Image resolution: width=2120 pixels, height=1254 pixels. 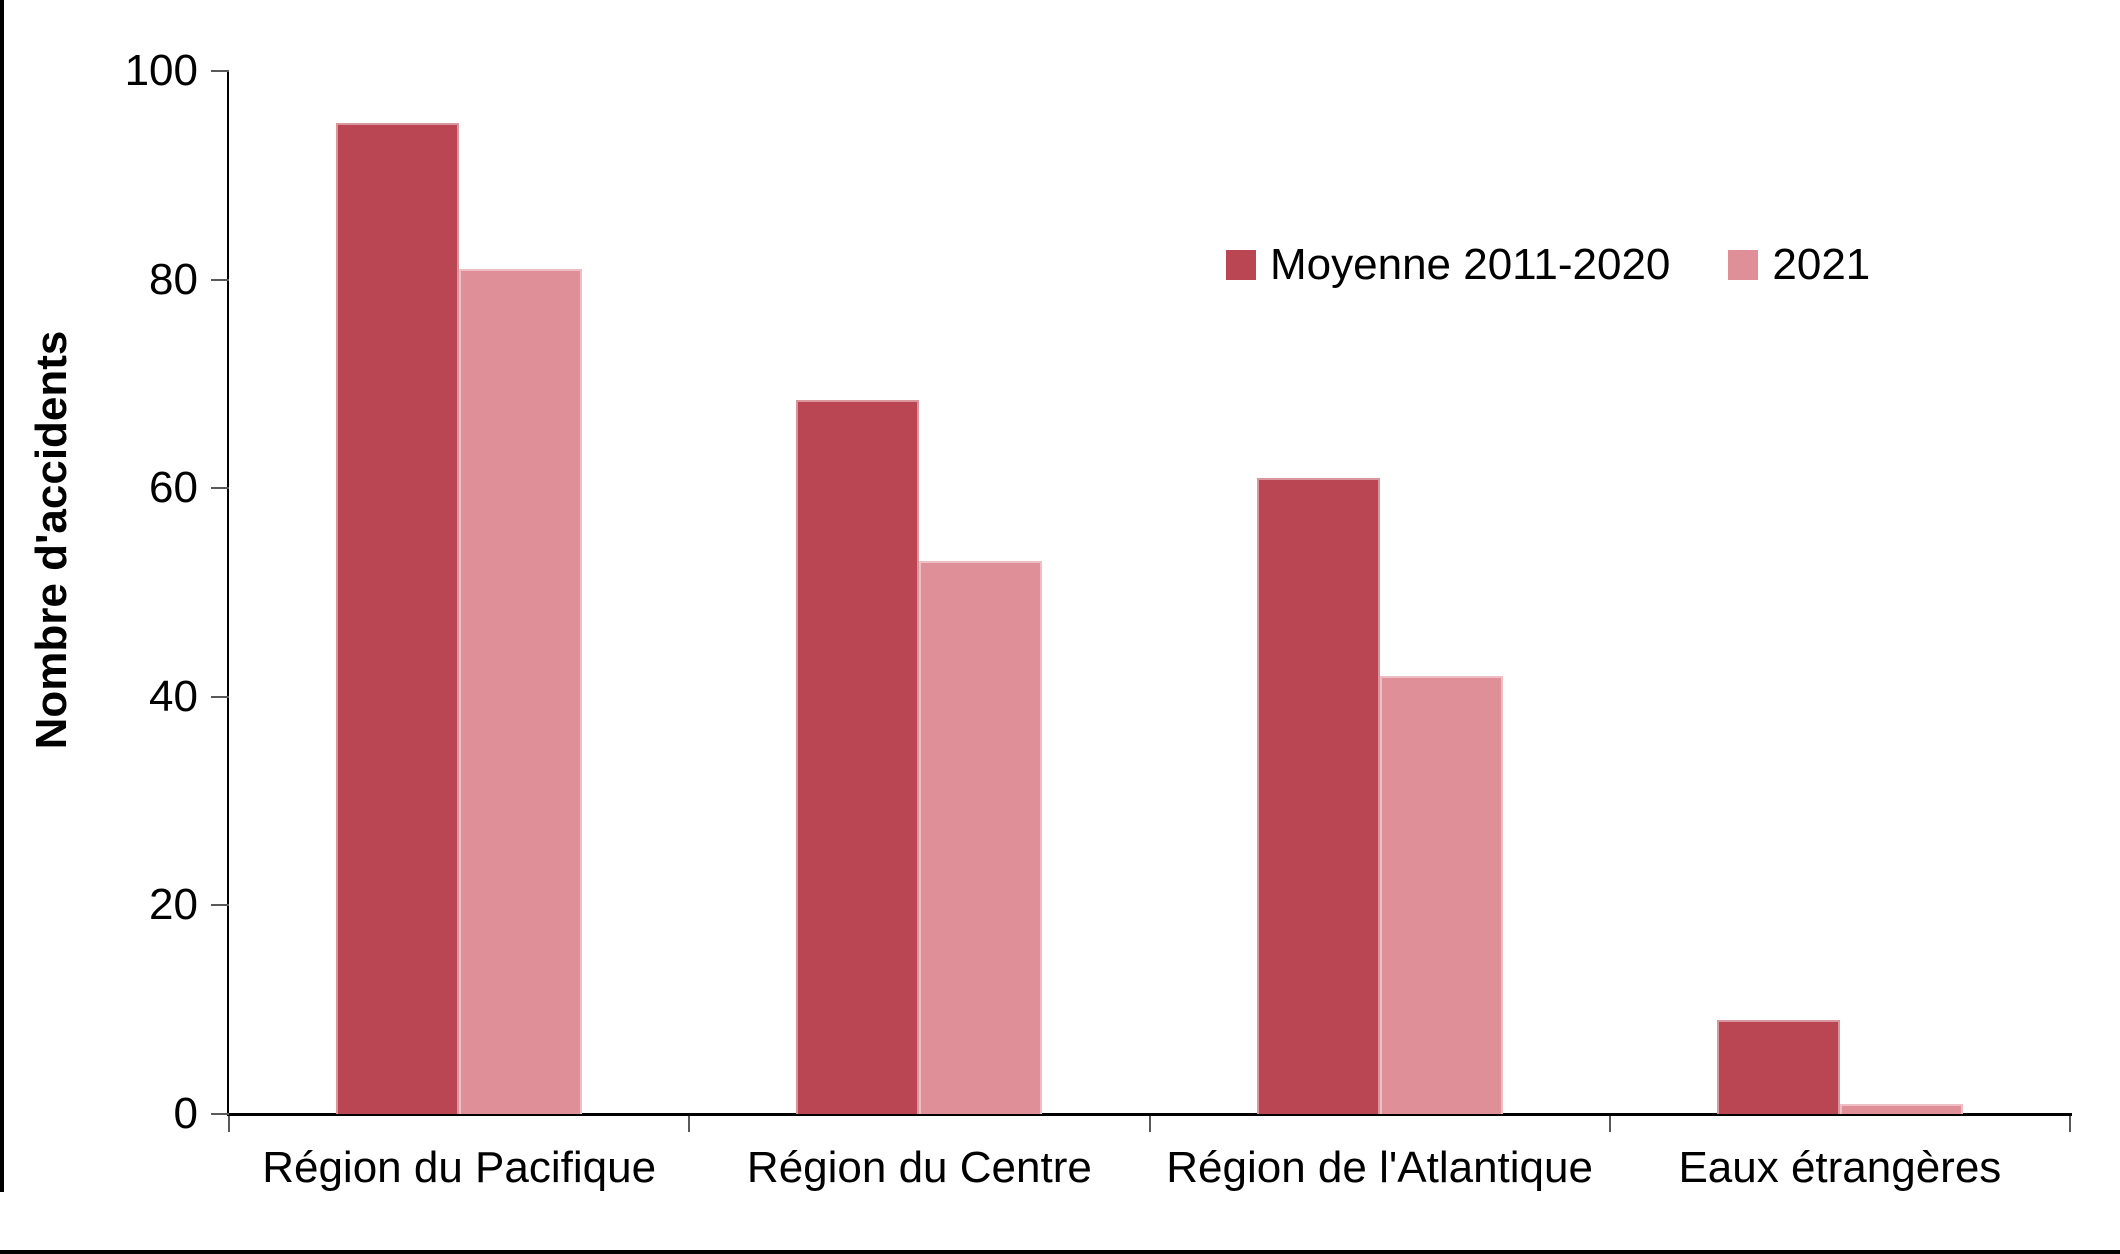 I want to click on legend-label-2021: 2021, so click(x=1821, y=264).